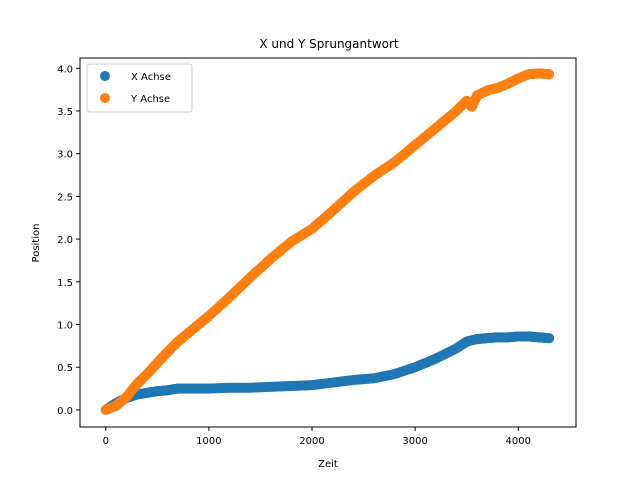 This screenshot has height=484, width=640. What do you see at coordinates (151, 77) in the screenshot?
I see `legend-label: X Achse` at bounding box center [151, 77].